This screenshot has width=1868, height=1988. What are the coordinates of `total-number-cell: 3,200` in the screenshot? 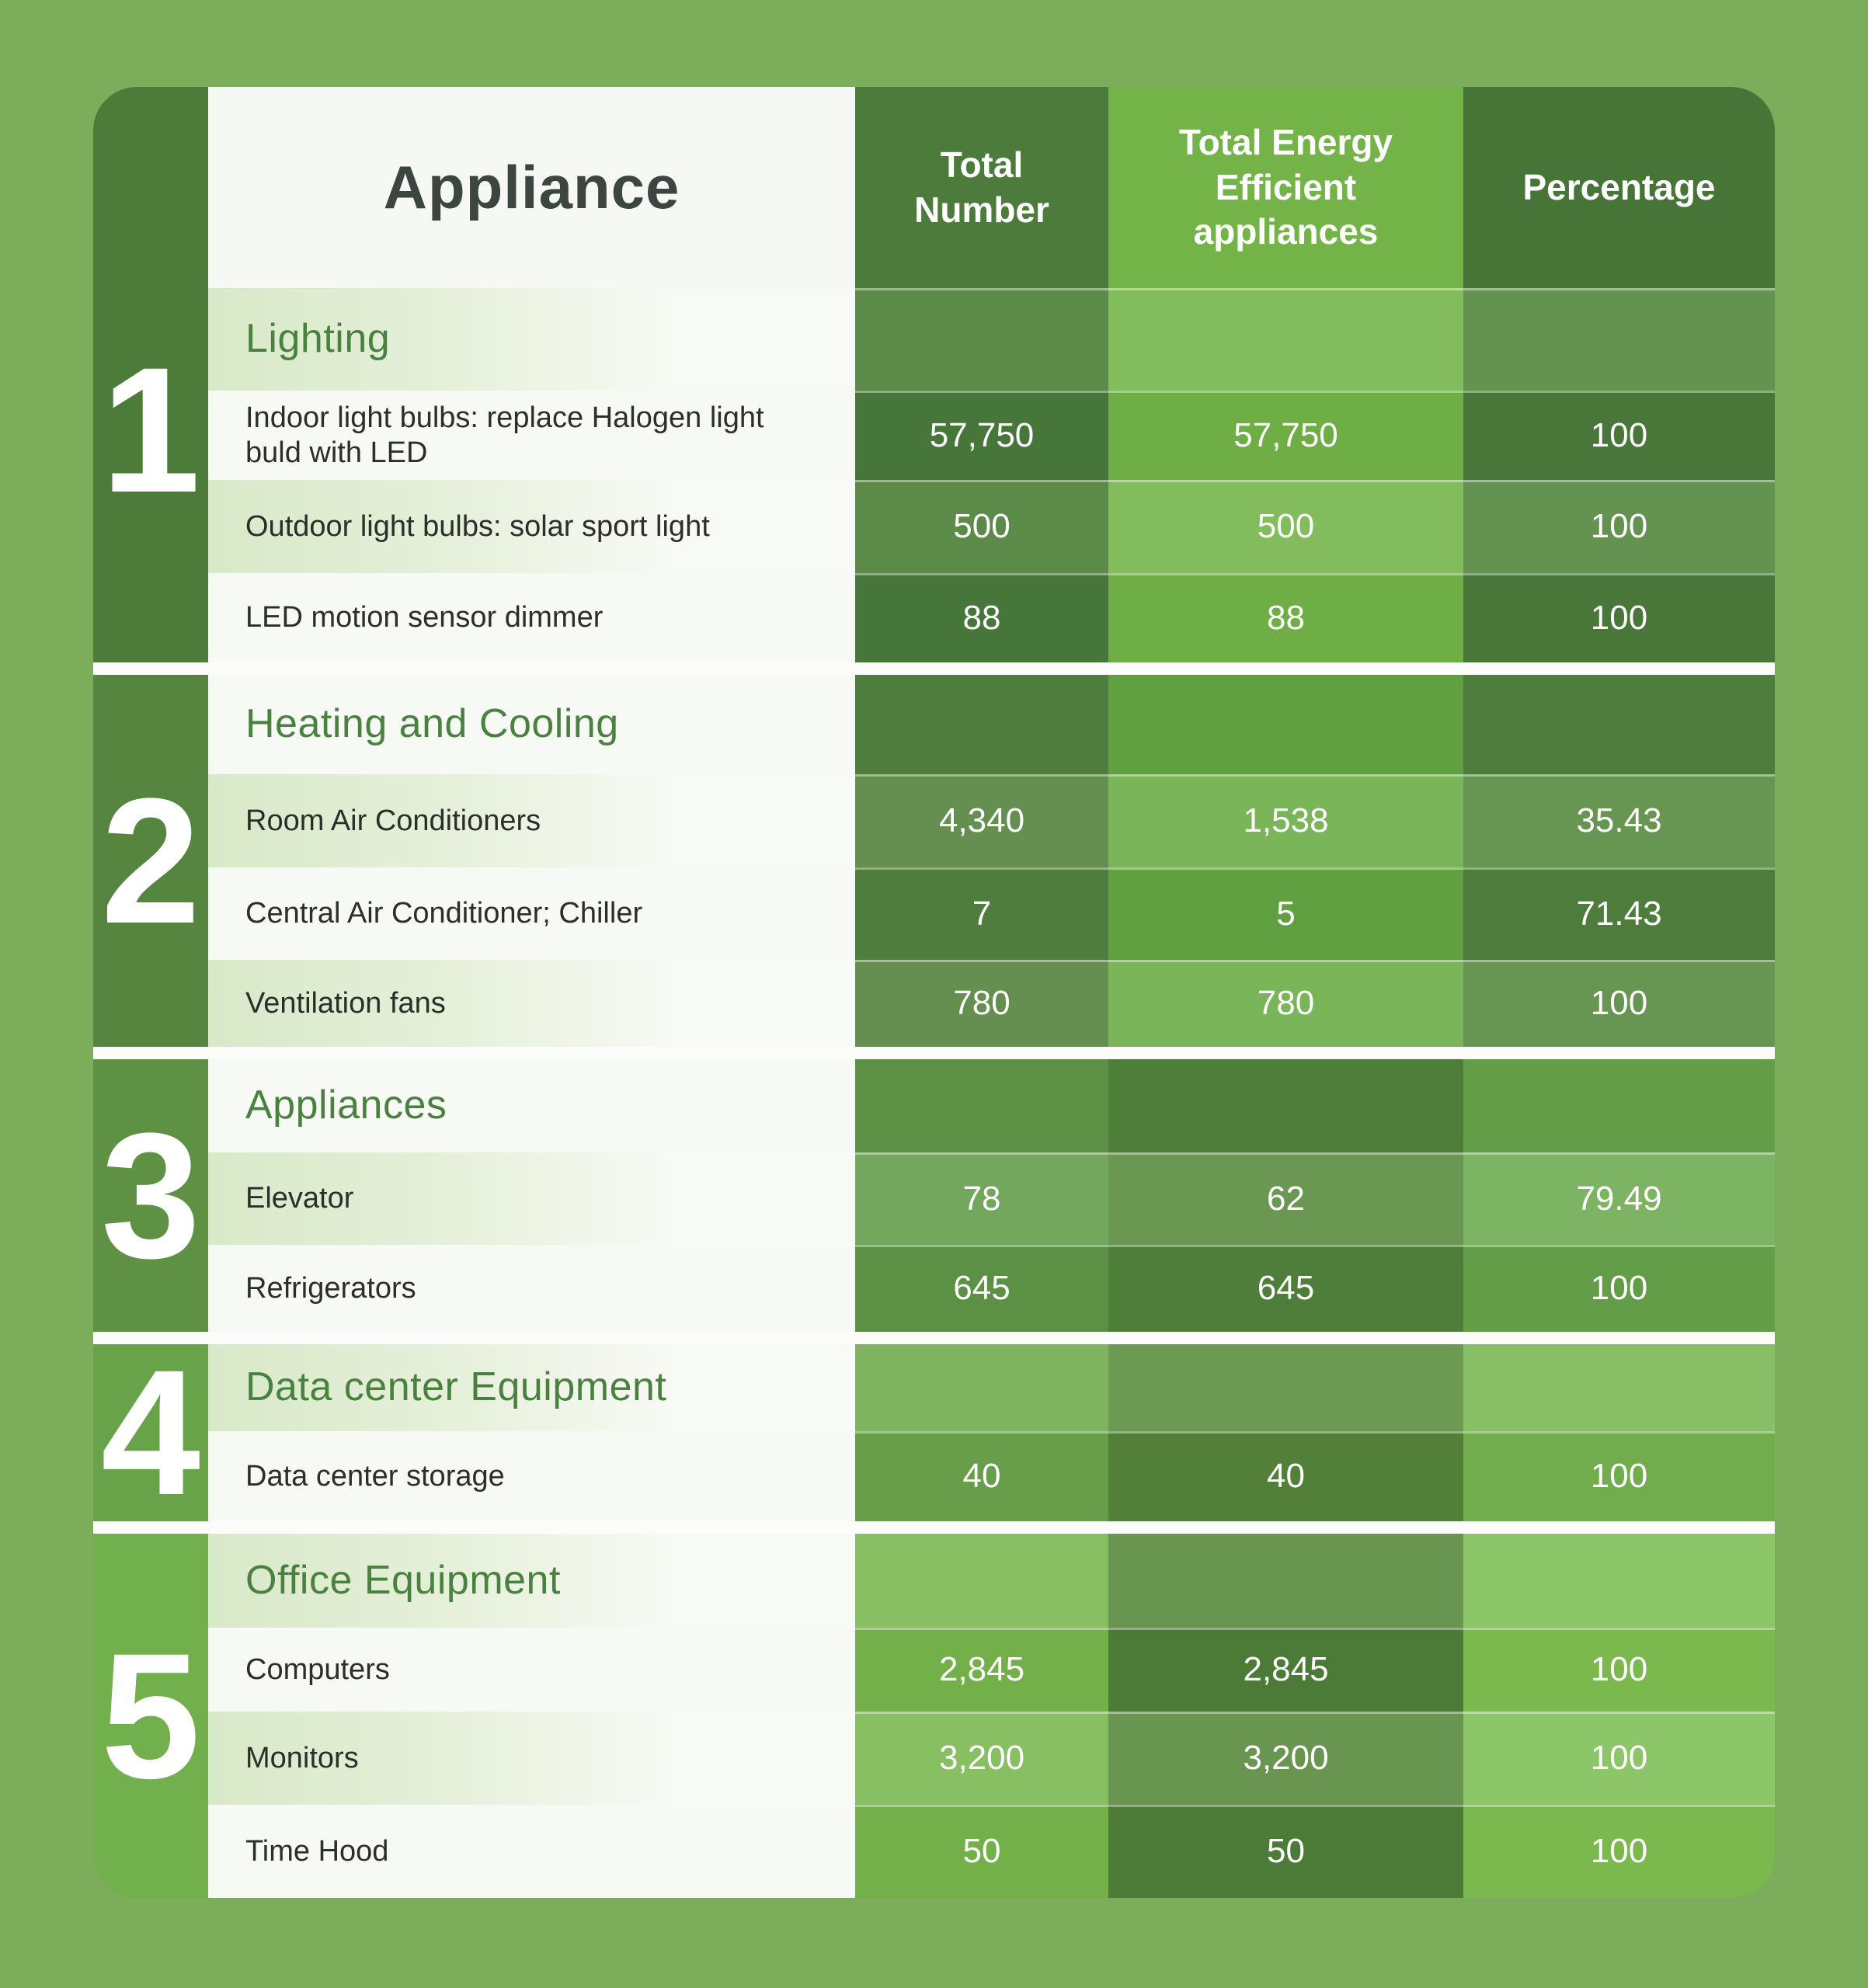 It's located at (982, 1758).